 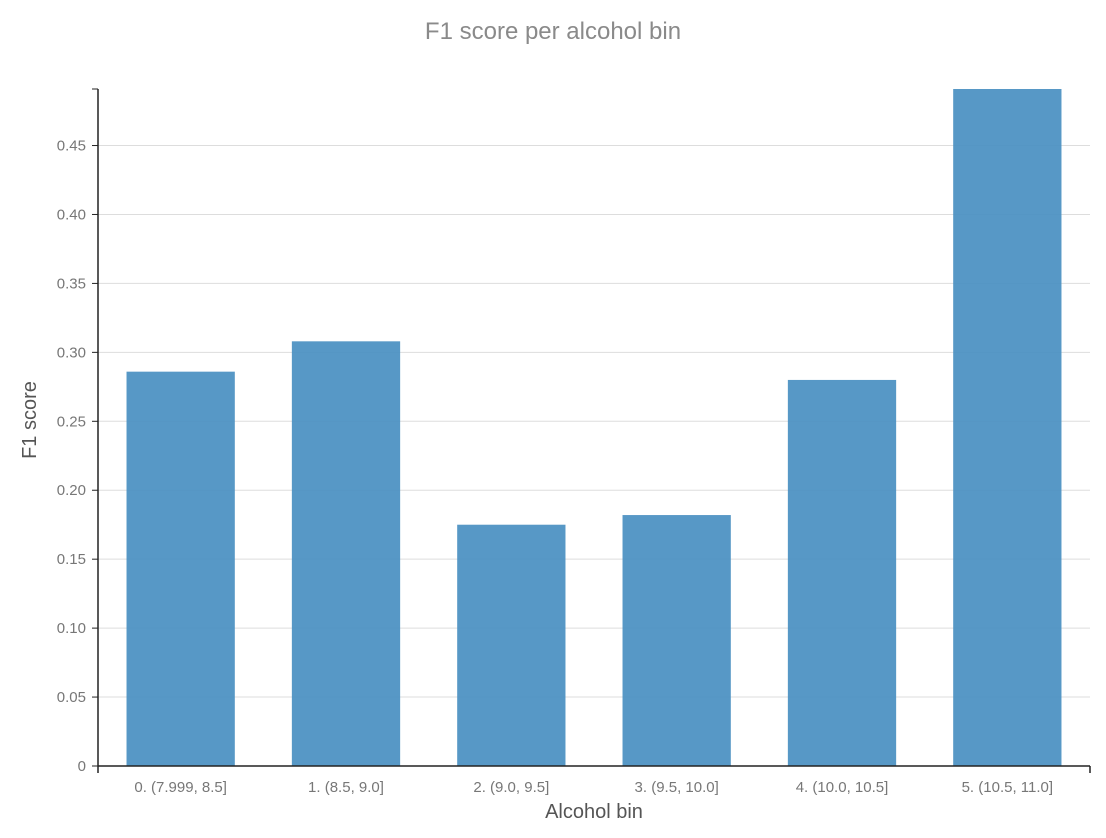 I want to click on x-tick-label: 0. (7.999, 8.5], so click(x=180, y=787).